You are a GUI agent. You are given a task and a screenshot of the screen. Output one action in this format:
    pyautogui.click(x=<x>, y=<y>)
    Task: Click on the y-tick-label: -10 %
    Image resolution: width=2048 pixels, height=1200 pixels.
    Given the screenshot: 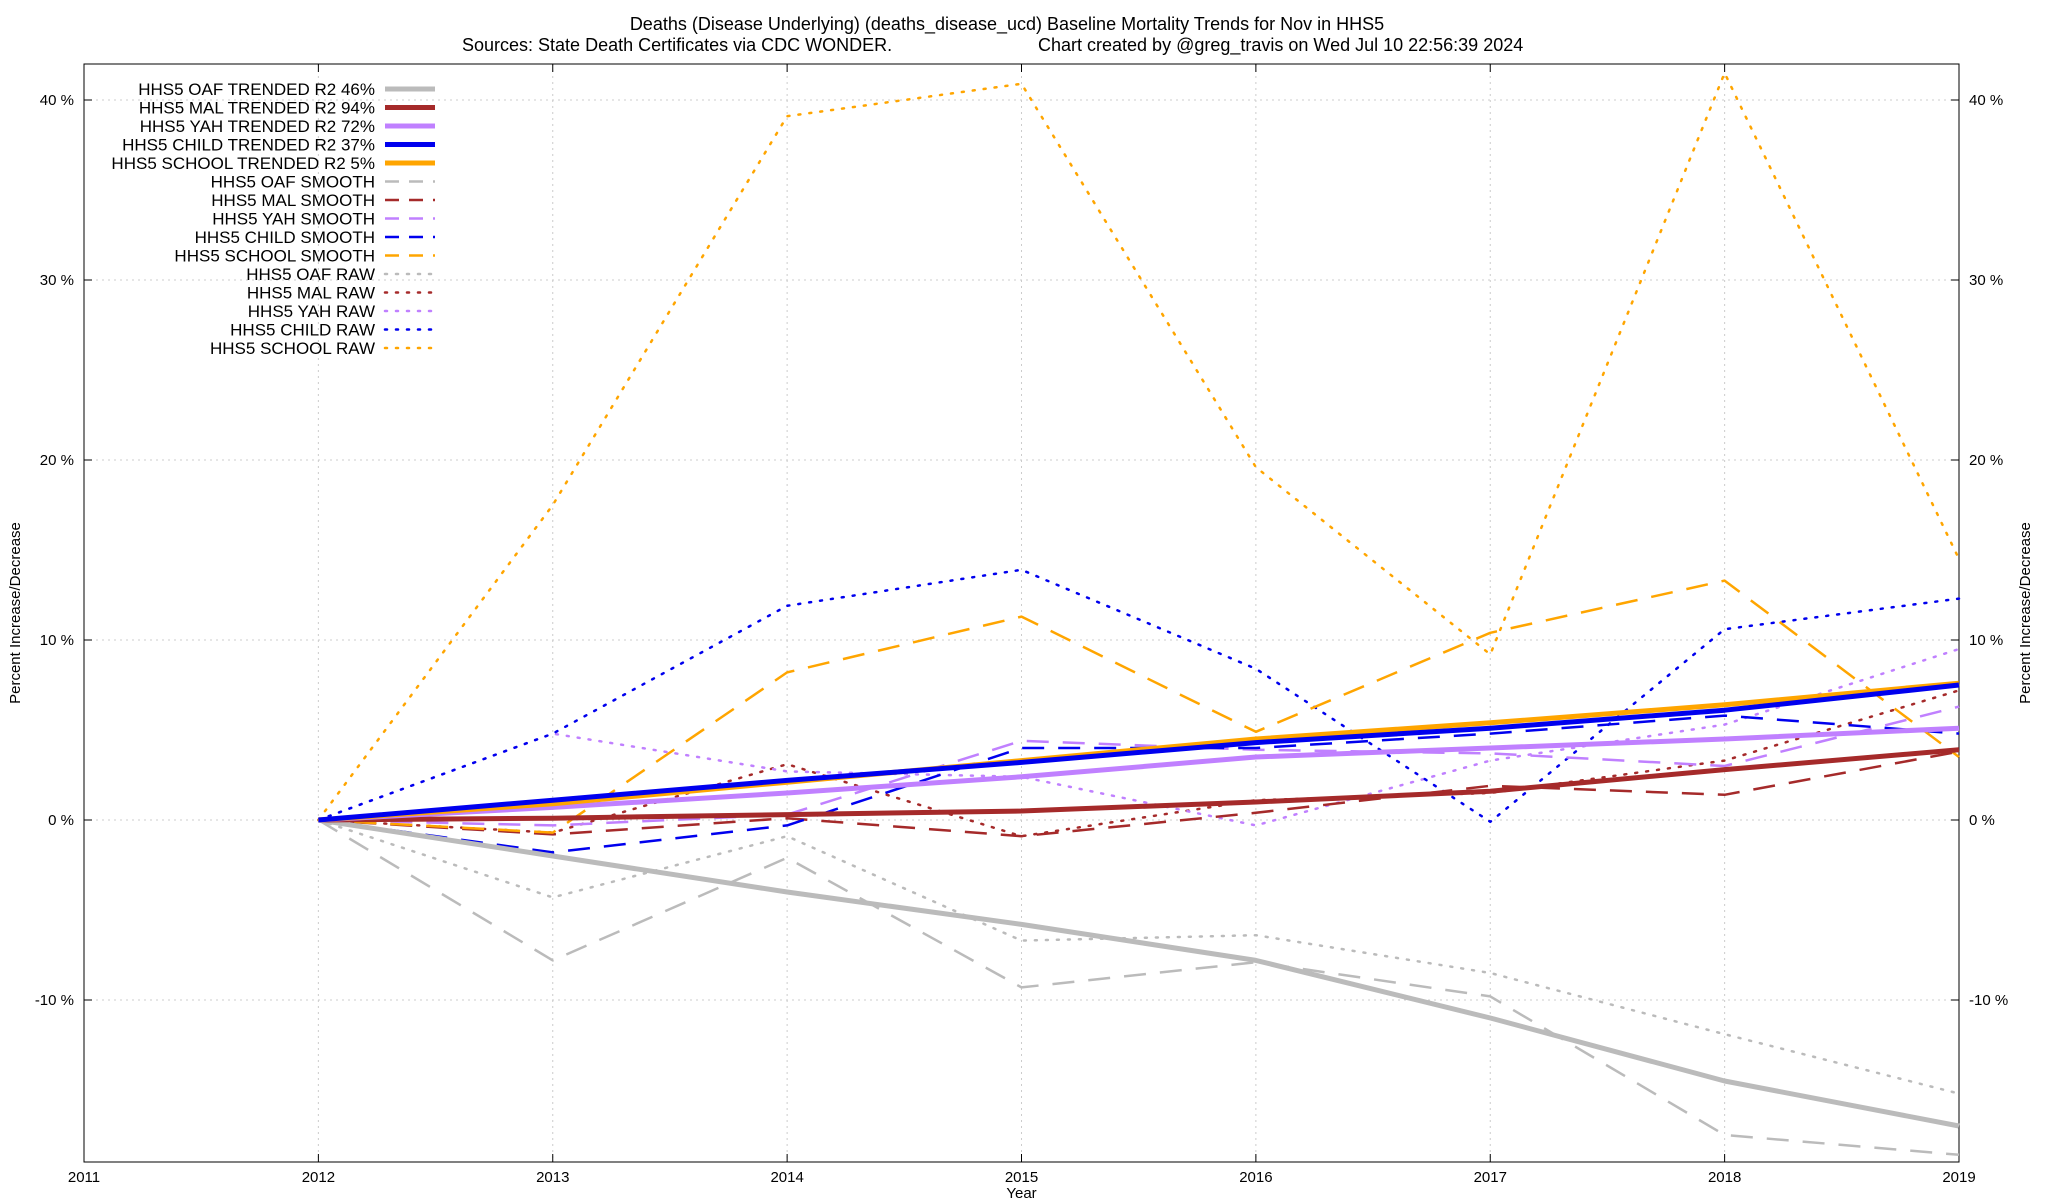 What is the action you would take?
    pyautogui.click(x=54, y=1000)
    